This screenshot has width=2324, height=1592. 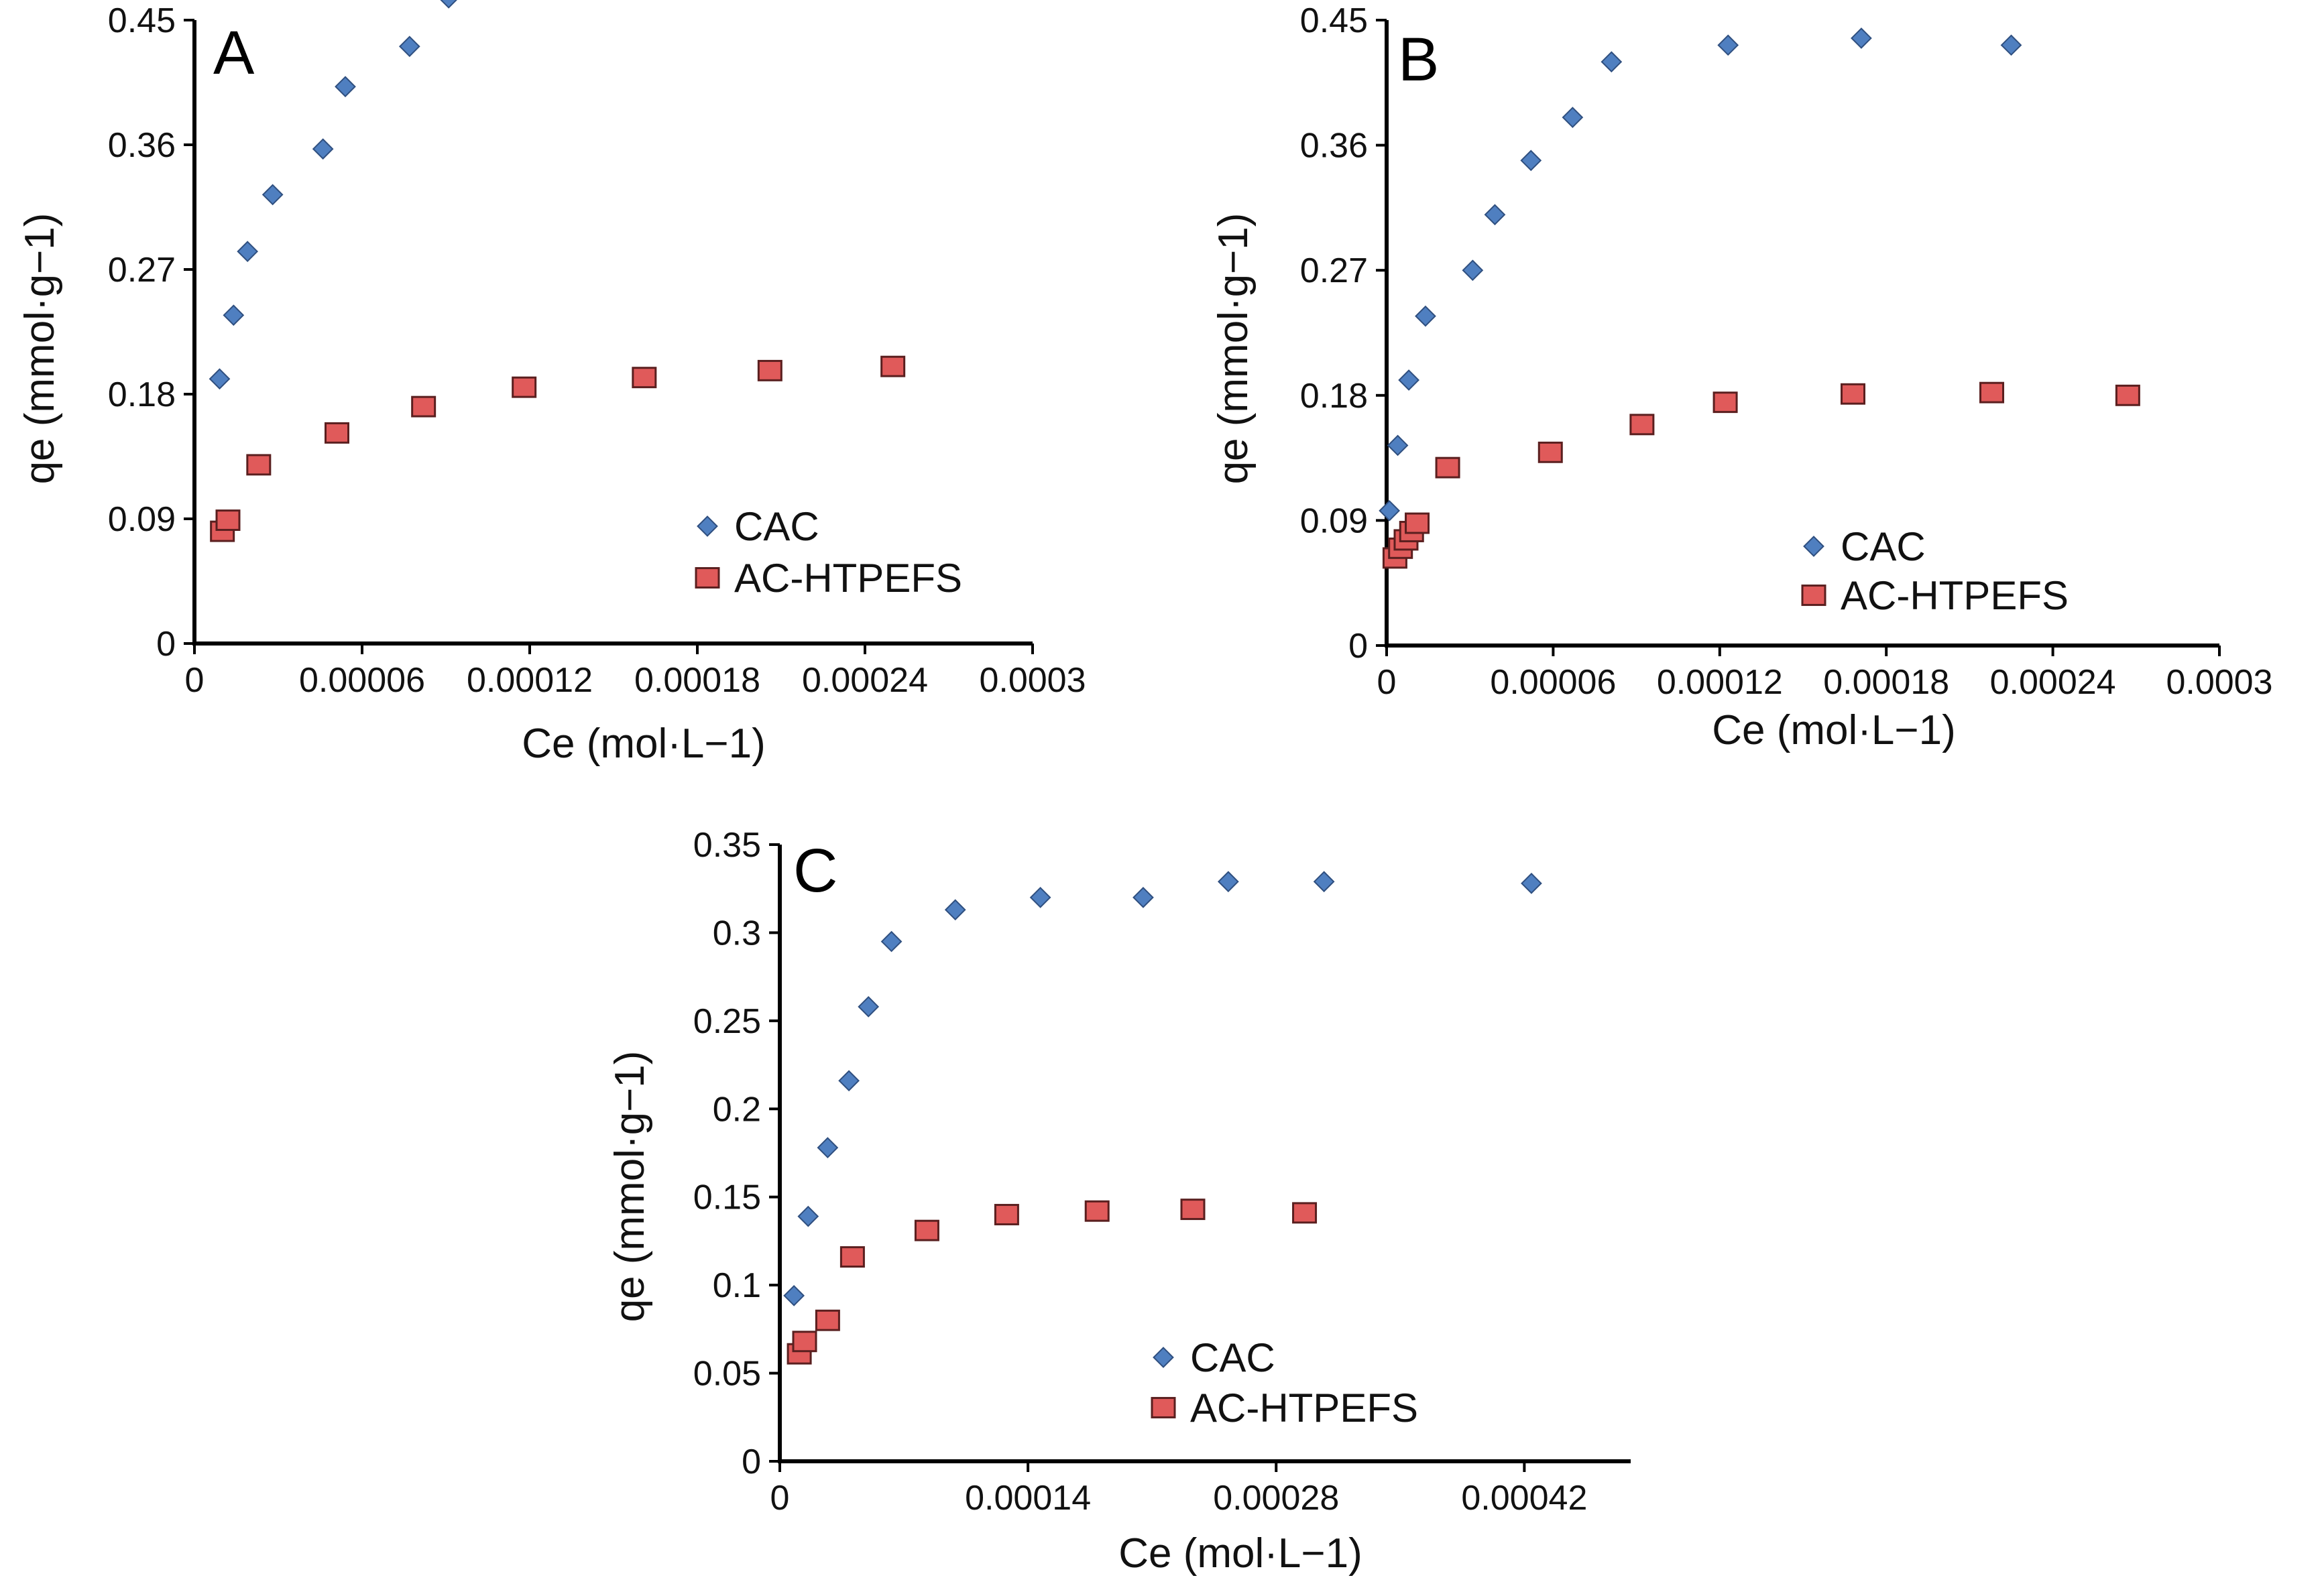 I want to click on panel-c-y-tick-label: 0.05, so click(x=727, y=1374).